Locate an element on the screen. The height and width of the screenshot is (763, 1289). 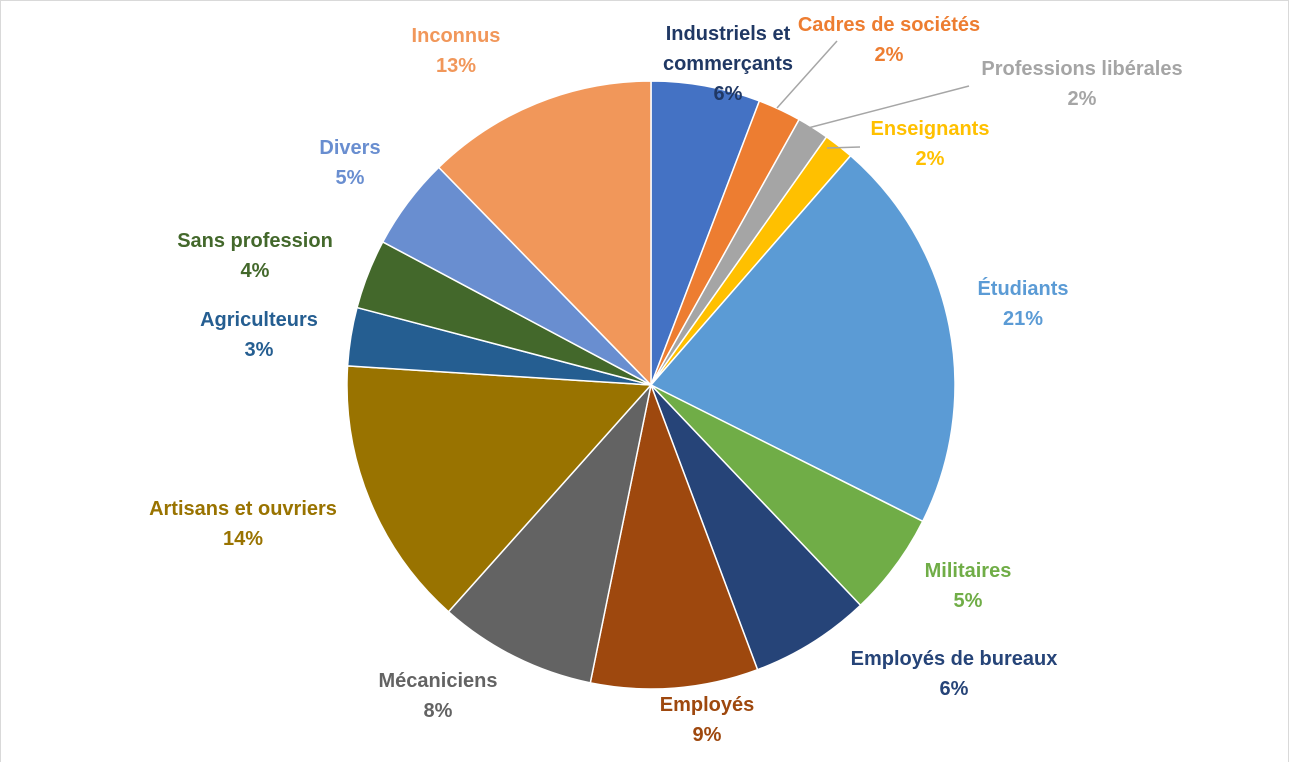
data-label-category: commerçants is located at coordinates (728, 64).